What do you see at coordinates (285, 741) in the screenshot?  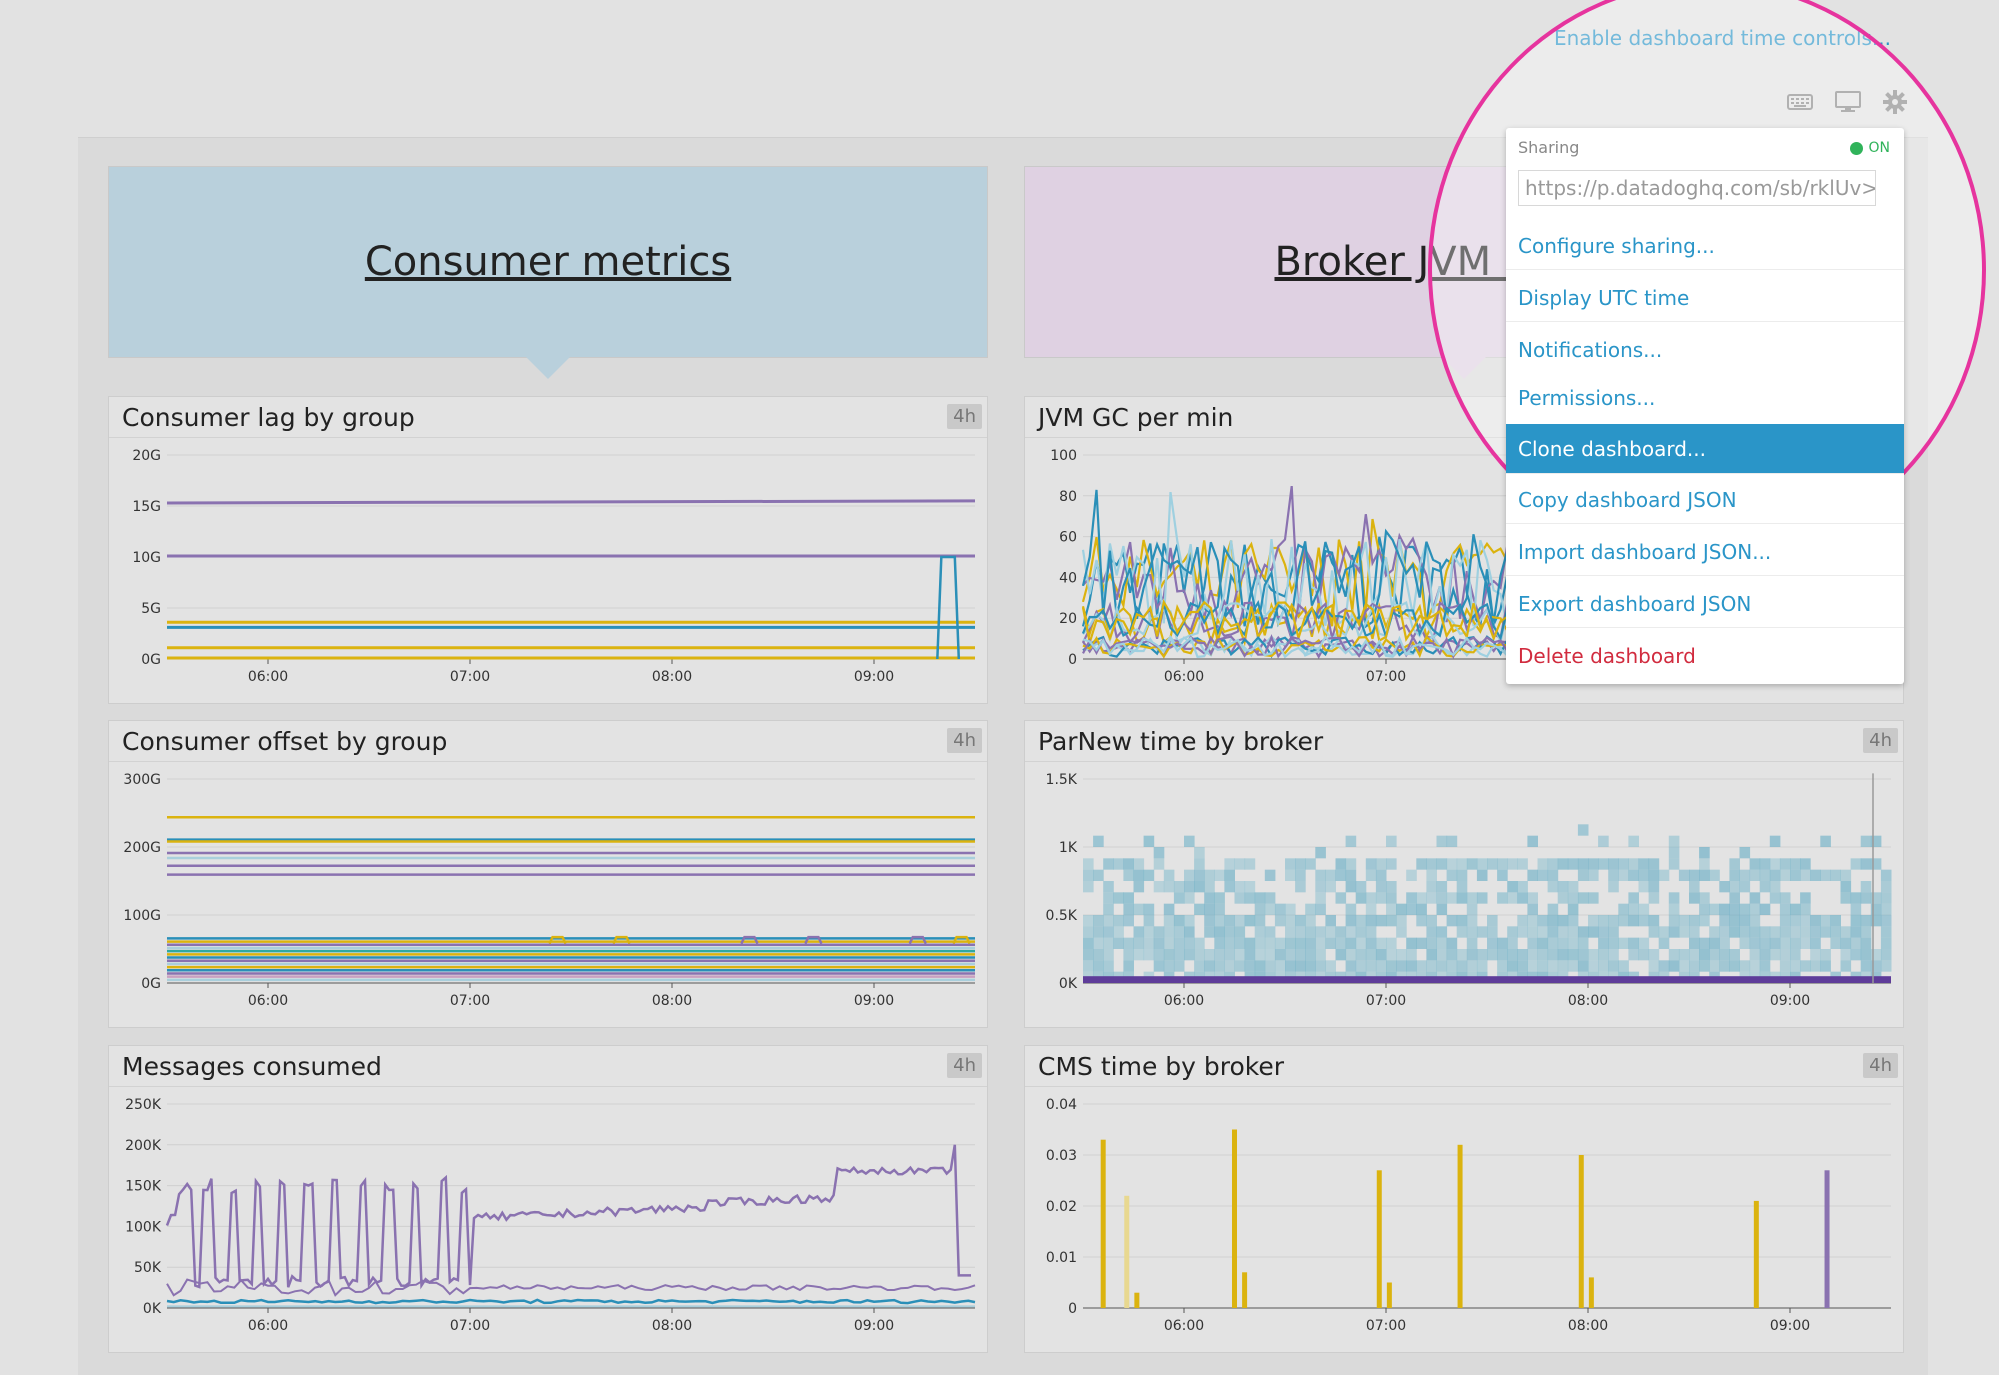 I see `widget-title: Consumer offset by group` at bounding box center [285, 741].